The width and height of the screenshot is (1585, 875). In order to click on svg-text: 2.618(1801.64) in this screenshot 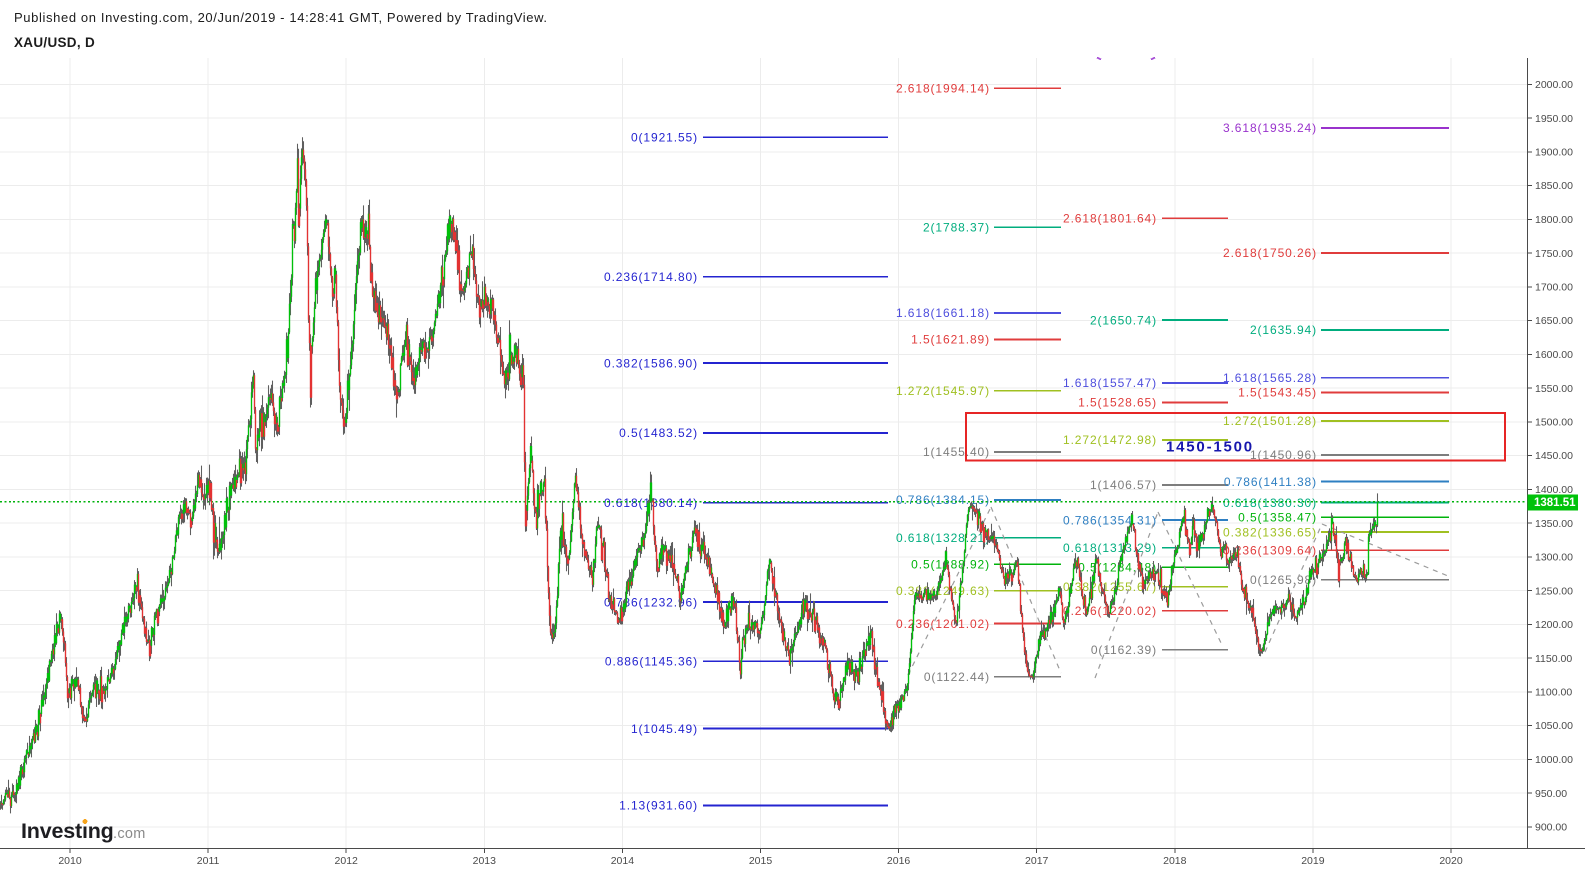, I will do `click(1110, 218)`.